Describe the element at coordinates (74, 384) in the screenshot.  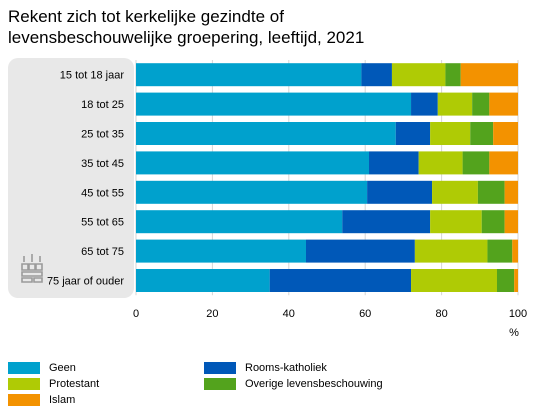
I see `legend-label: Protestant` at that location.